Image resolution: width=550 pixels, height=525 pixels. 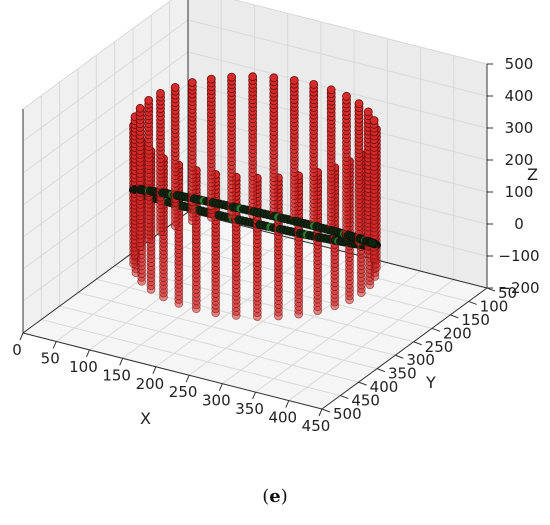 I want to click on x-tick-label: 450, so click(x=316, y=426).